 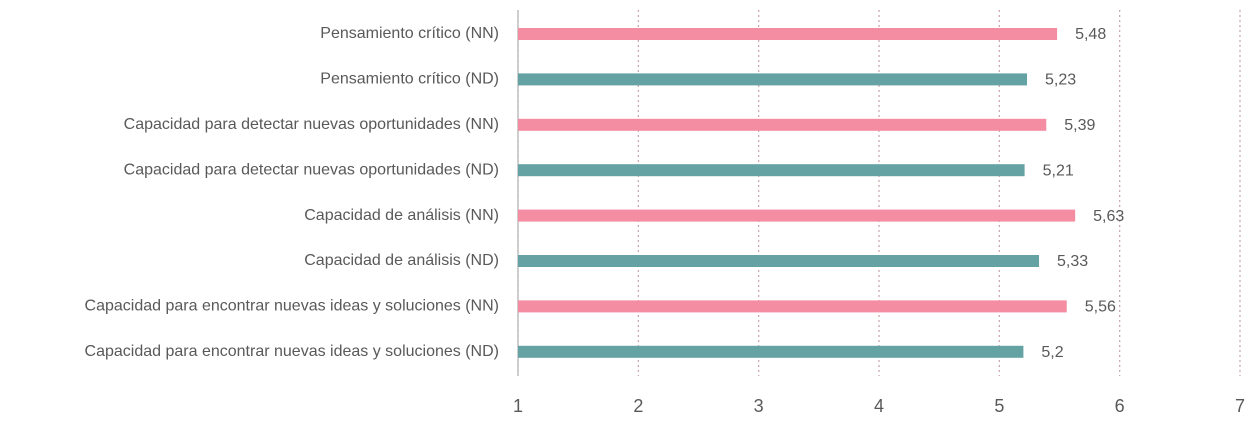 I want to click on x-tick-label: 2, so click(x=638, y=406).